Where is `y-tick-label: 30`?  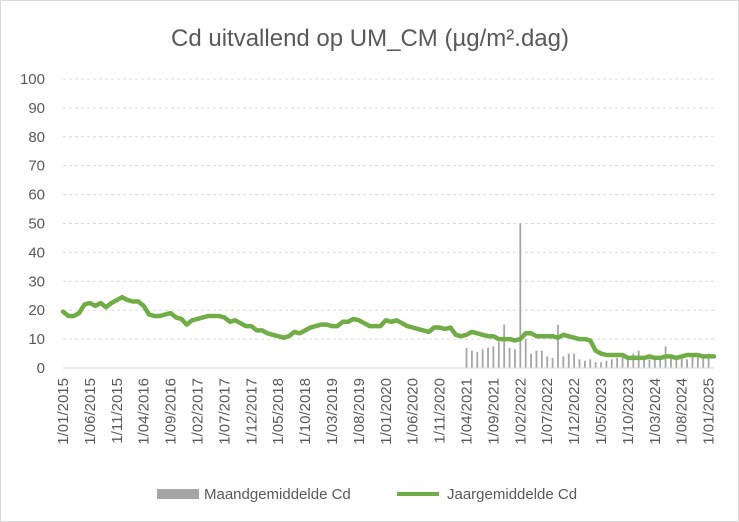 y-tick-label: 30 is located at coordinates (36, 281).